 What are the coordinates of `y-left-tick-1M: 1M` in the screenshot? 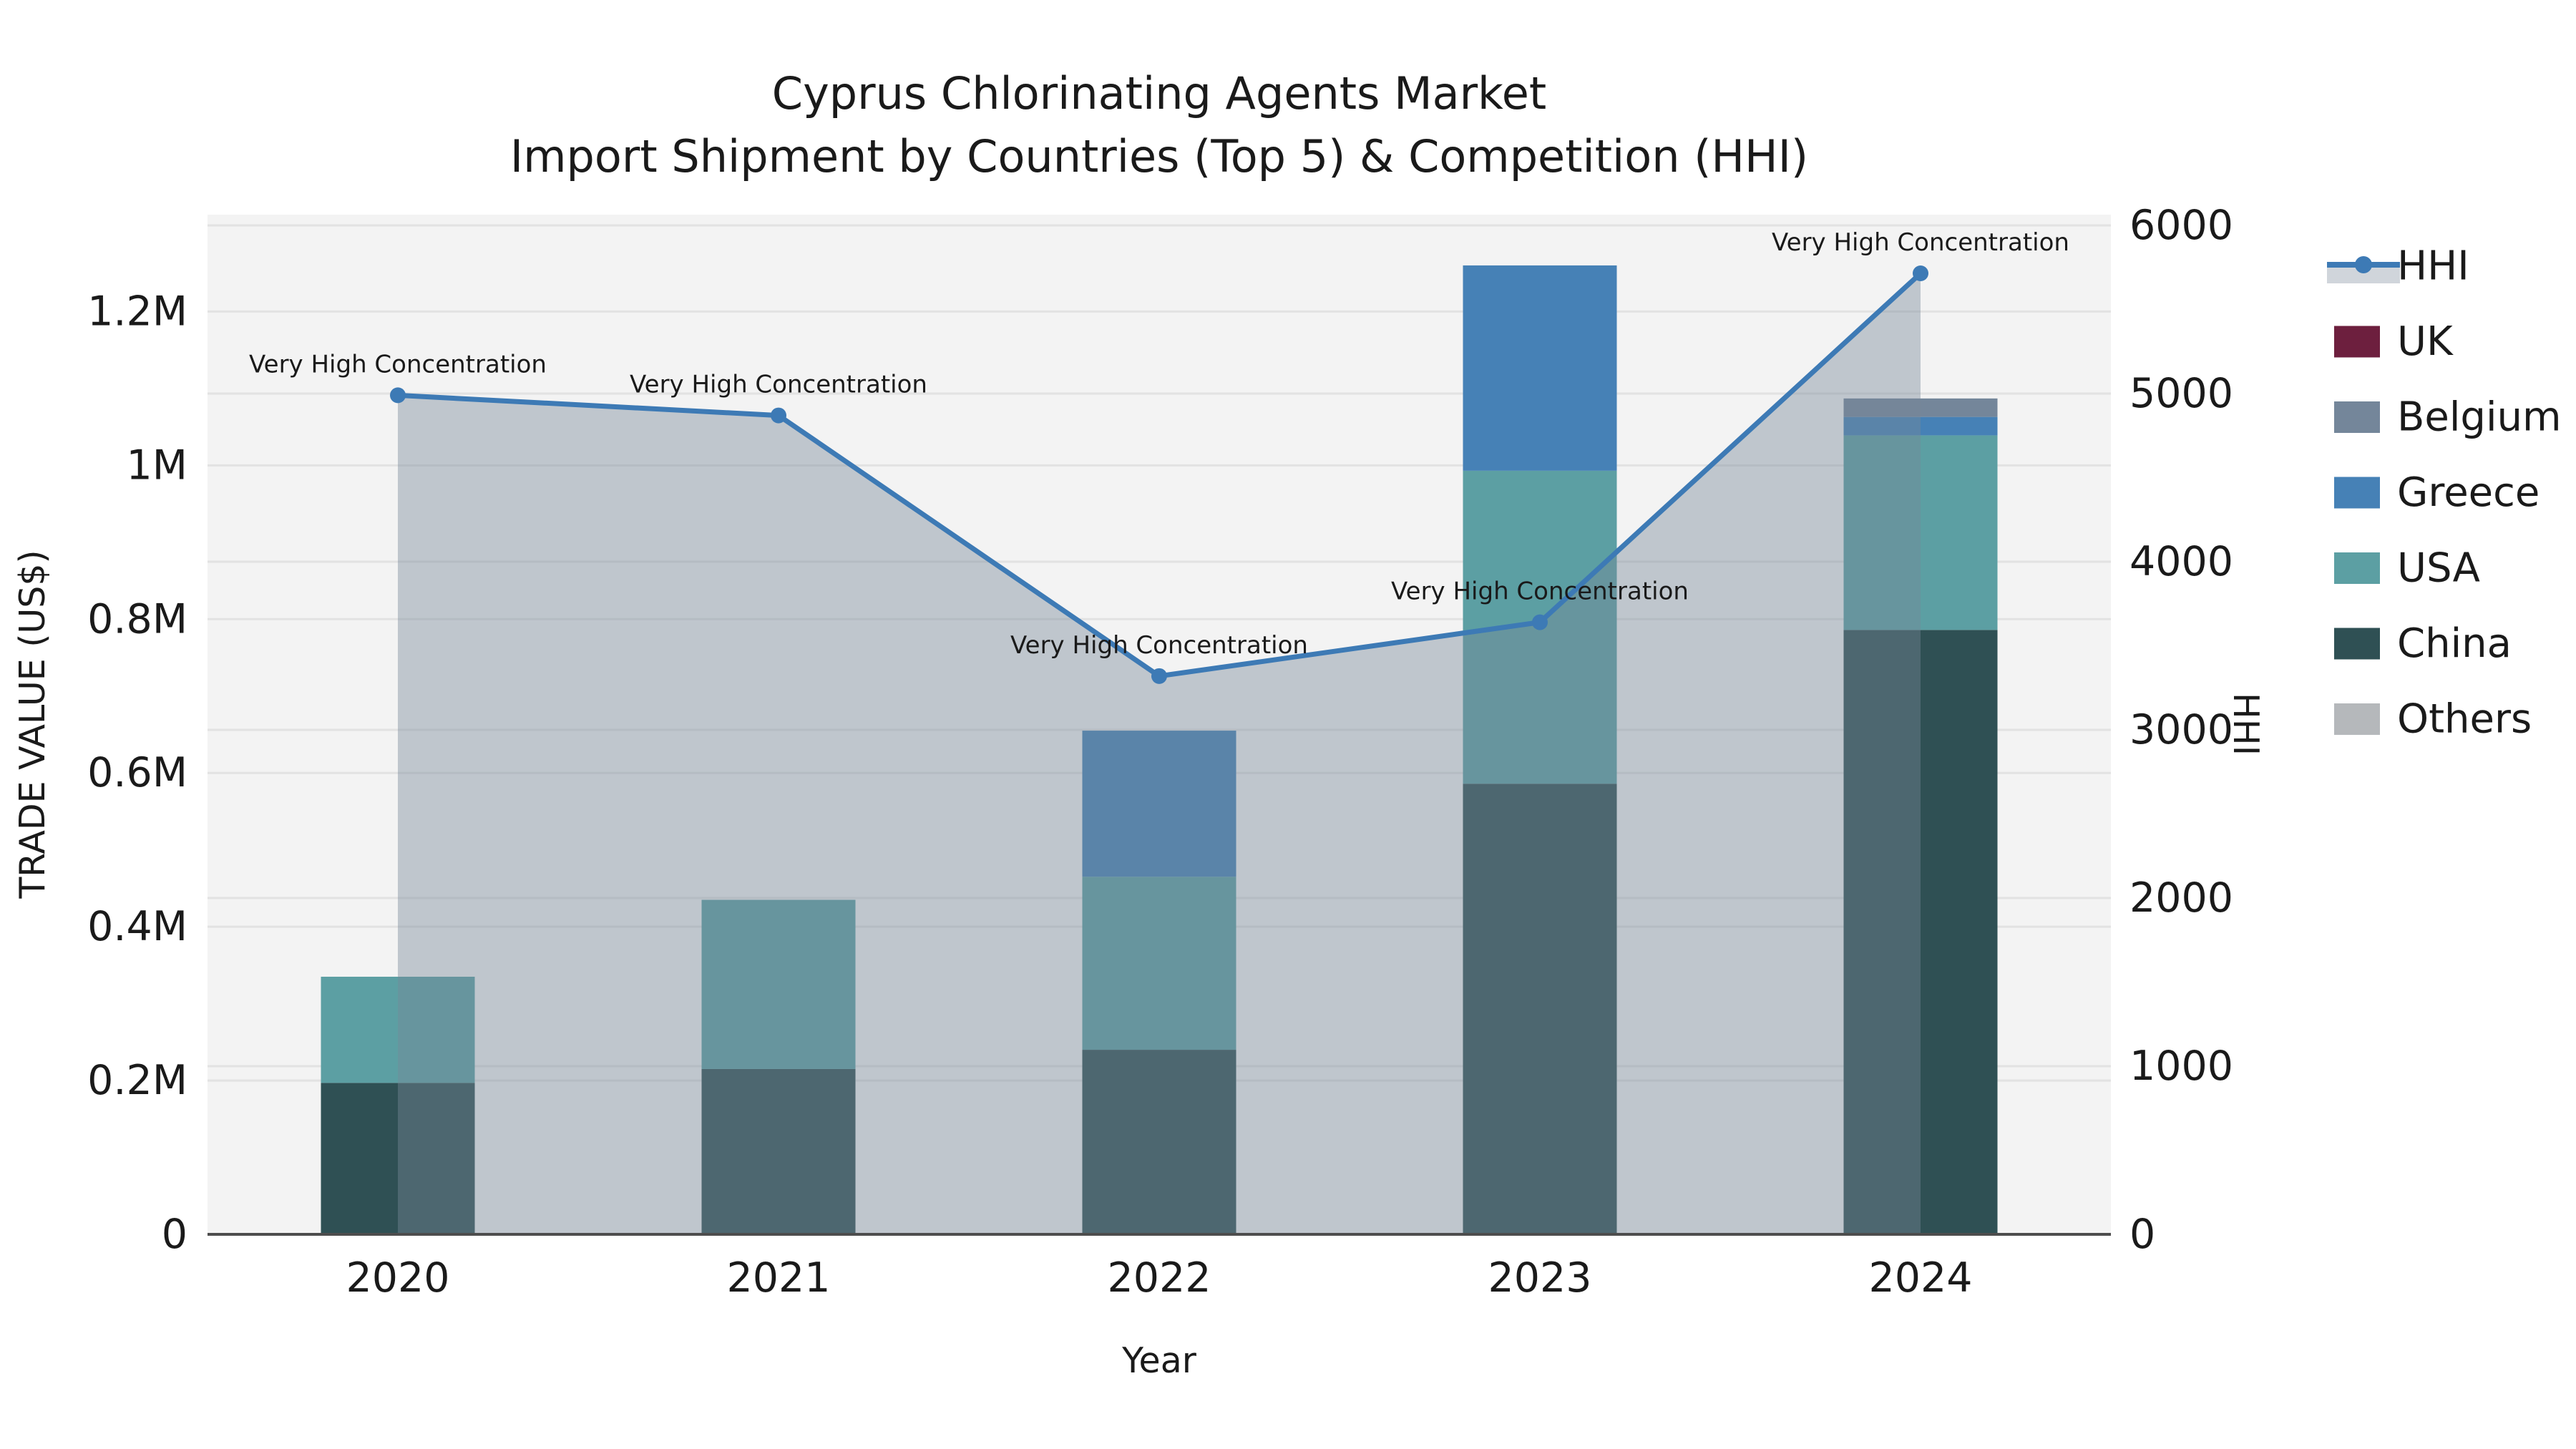 It's located at (157, 465).